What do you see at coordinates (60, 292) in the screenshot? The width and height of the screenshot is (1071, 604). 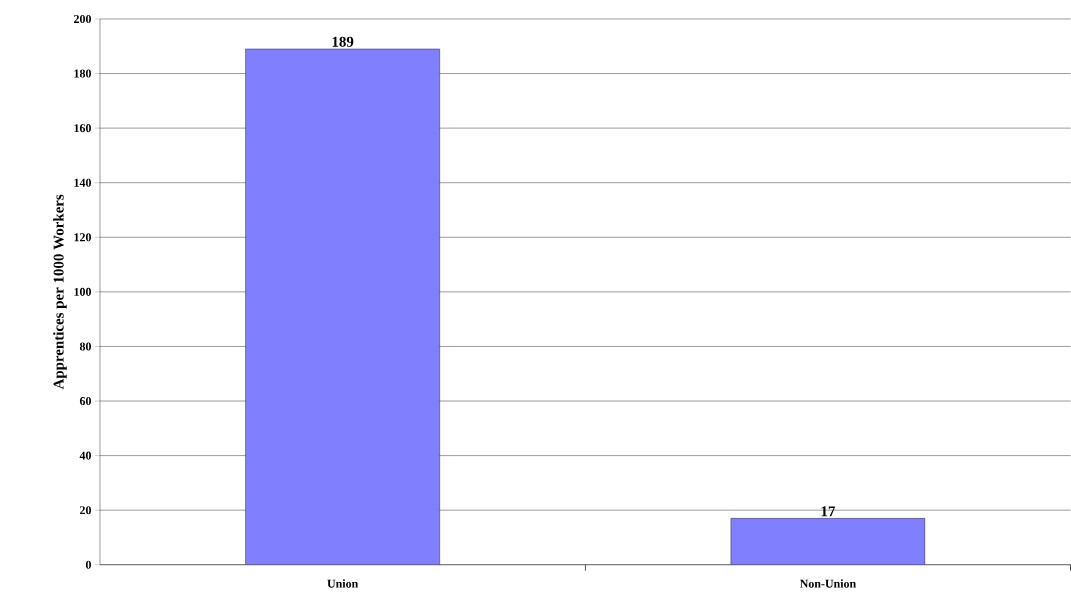 I see `y-axis-title: Apprentices per 1000 Workers` at bounding box center [60, 292].